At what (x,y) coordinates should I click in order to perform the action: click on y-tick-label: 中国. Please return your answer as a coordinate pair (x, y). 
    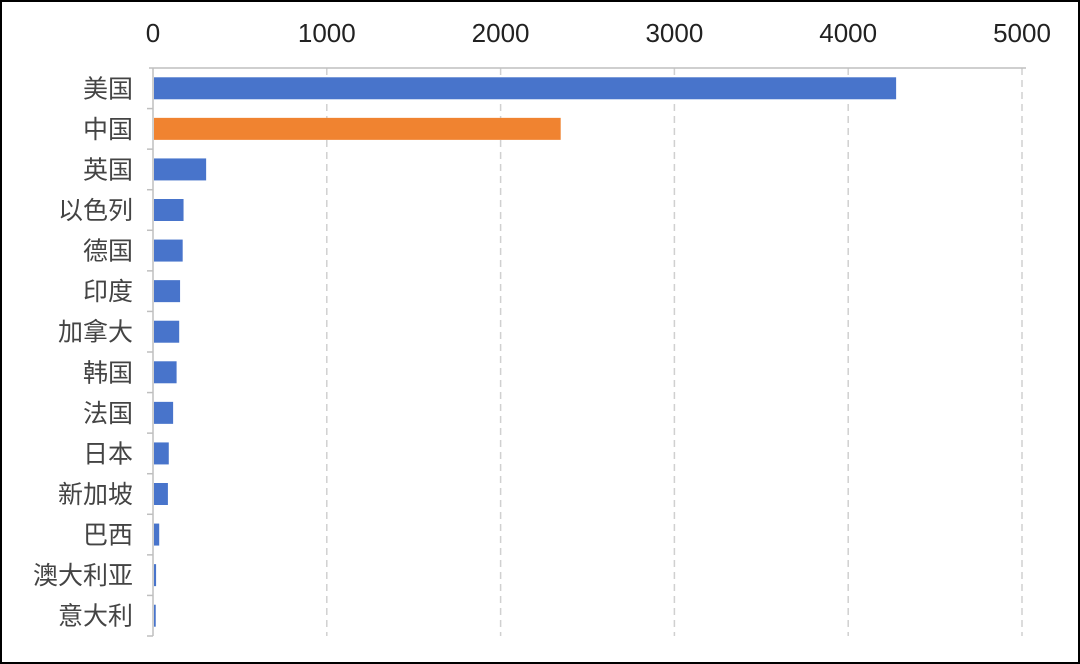
    Looking at the image, I should click on (108, 129).